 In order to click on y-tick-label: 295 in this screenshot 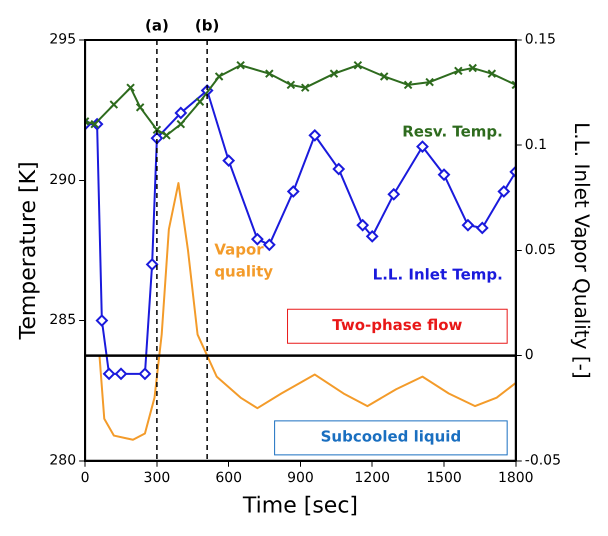, I will do `click(62, 40)`.